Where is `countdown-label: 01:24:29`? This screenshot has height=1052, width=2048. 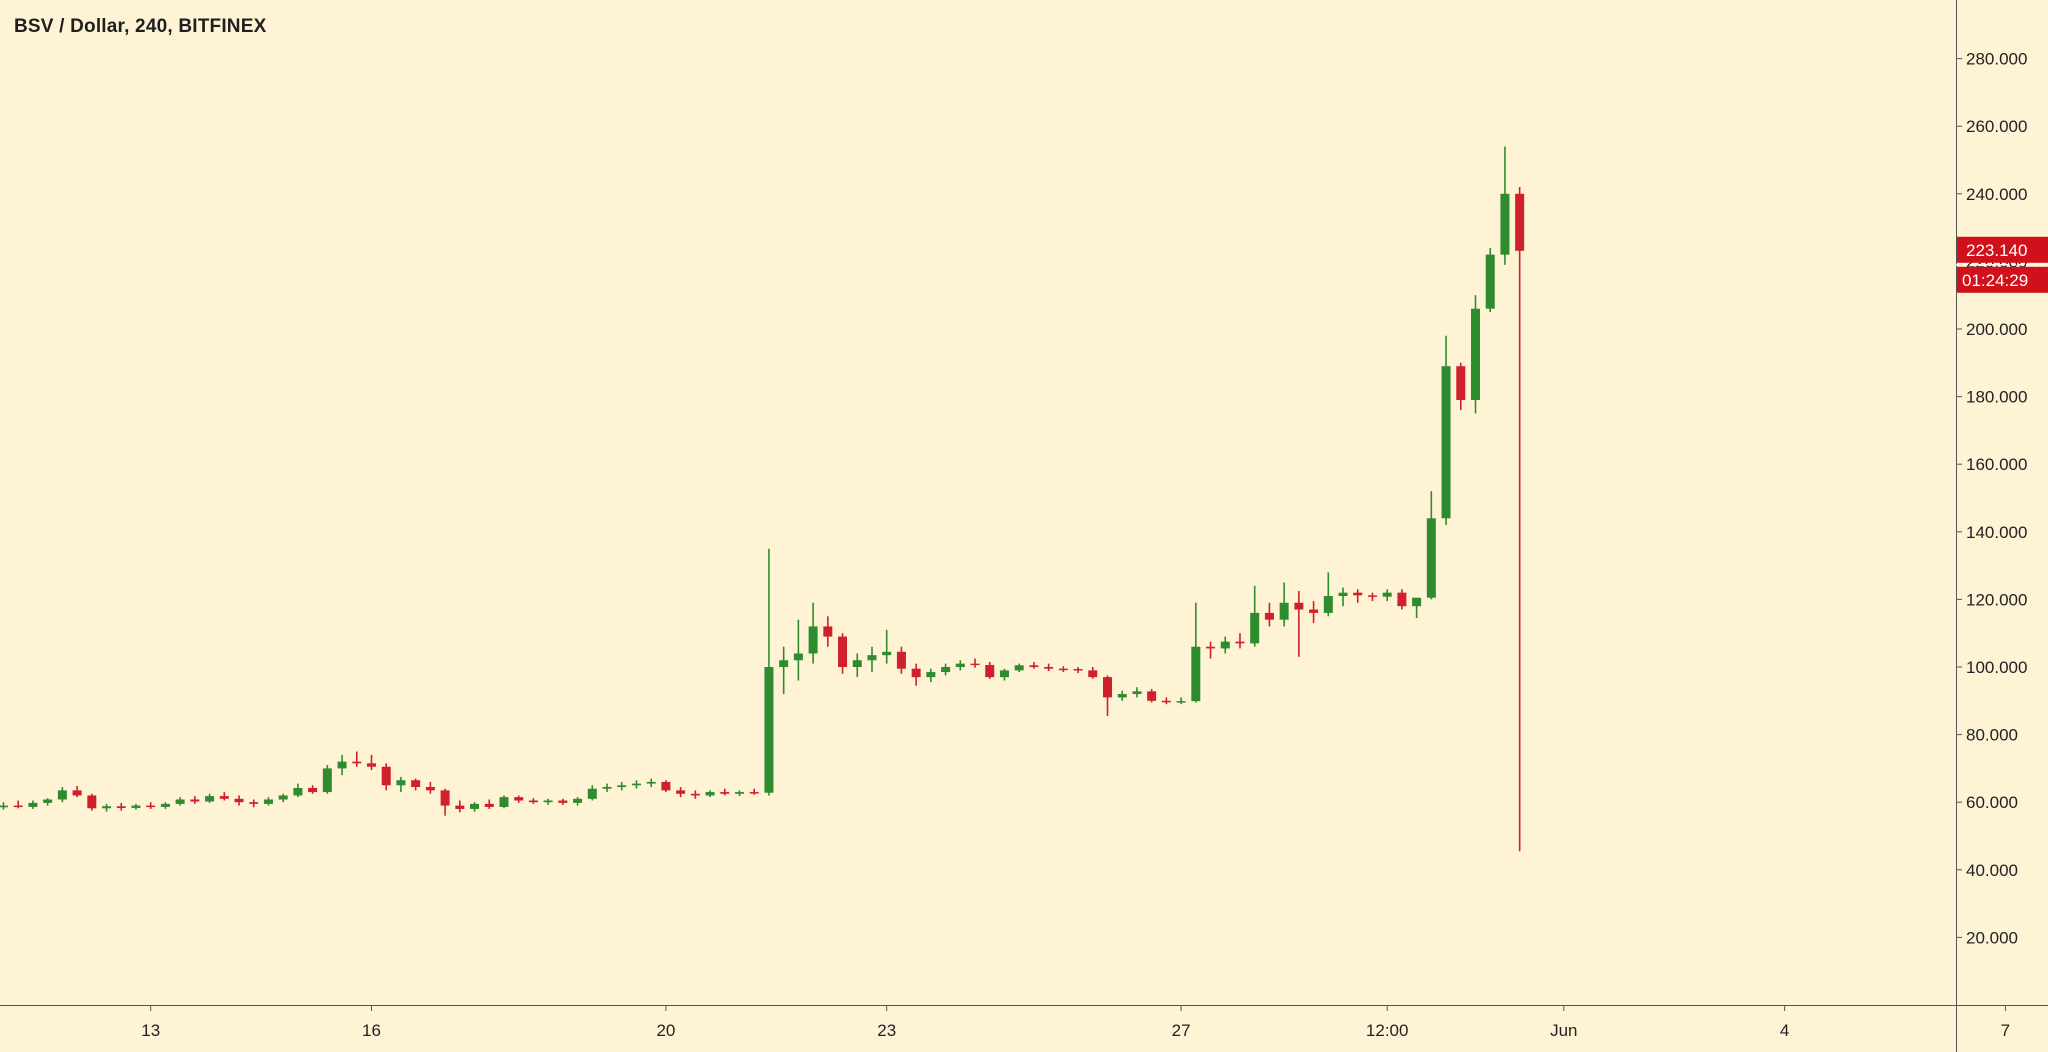
countdown-label: 01:24:29 is located at coordinates (1995, 280).